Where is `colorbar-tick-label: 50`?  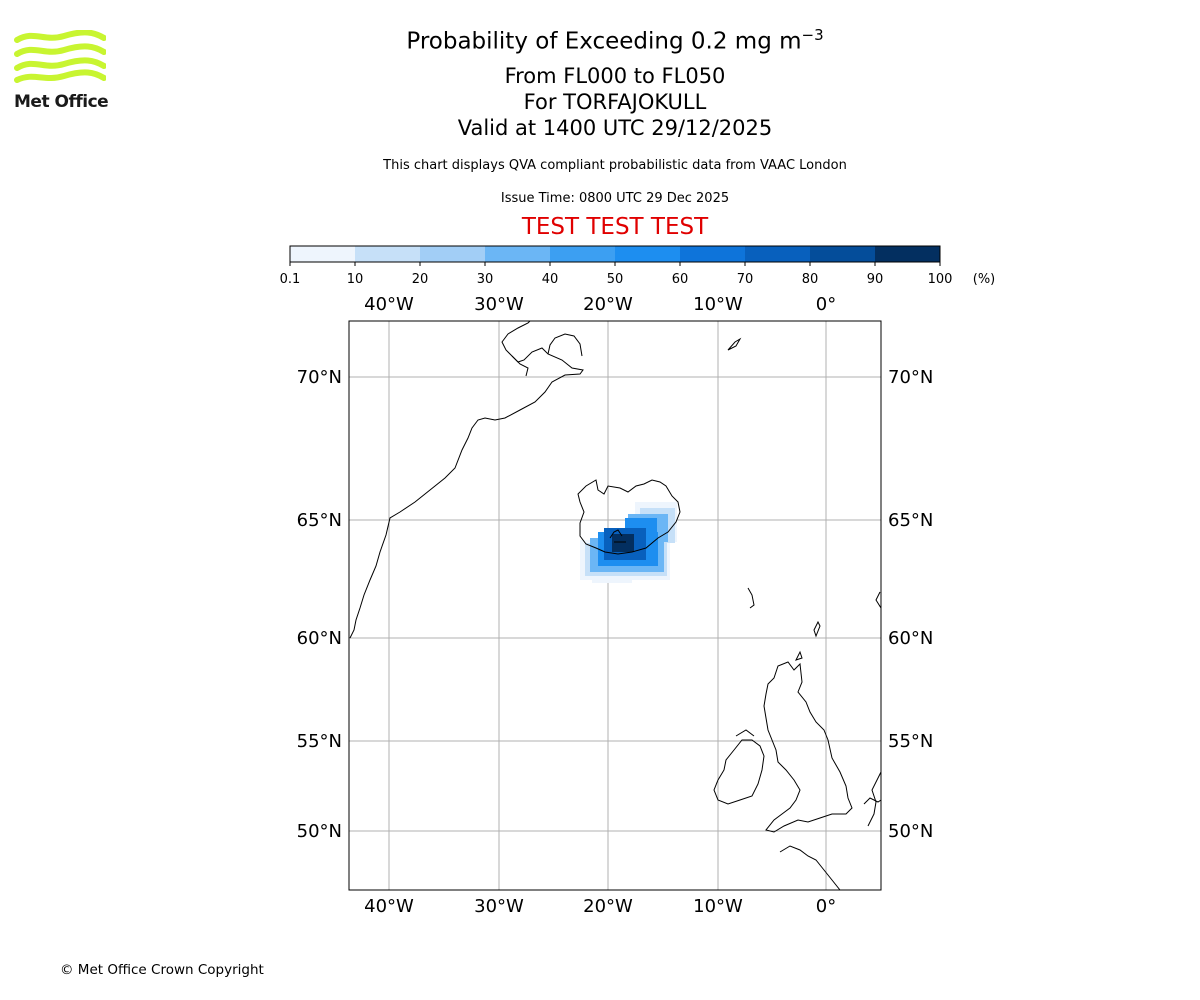
colorbar-tick-label: 50 is located at coordinates (615, 279).